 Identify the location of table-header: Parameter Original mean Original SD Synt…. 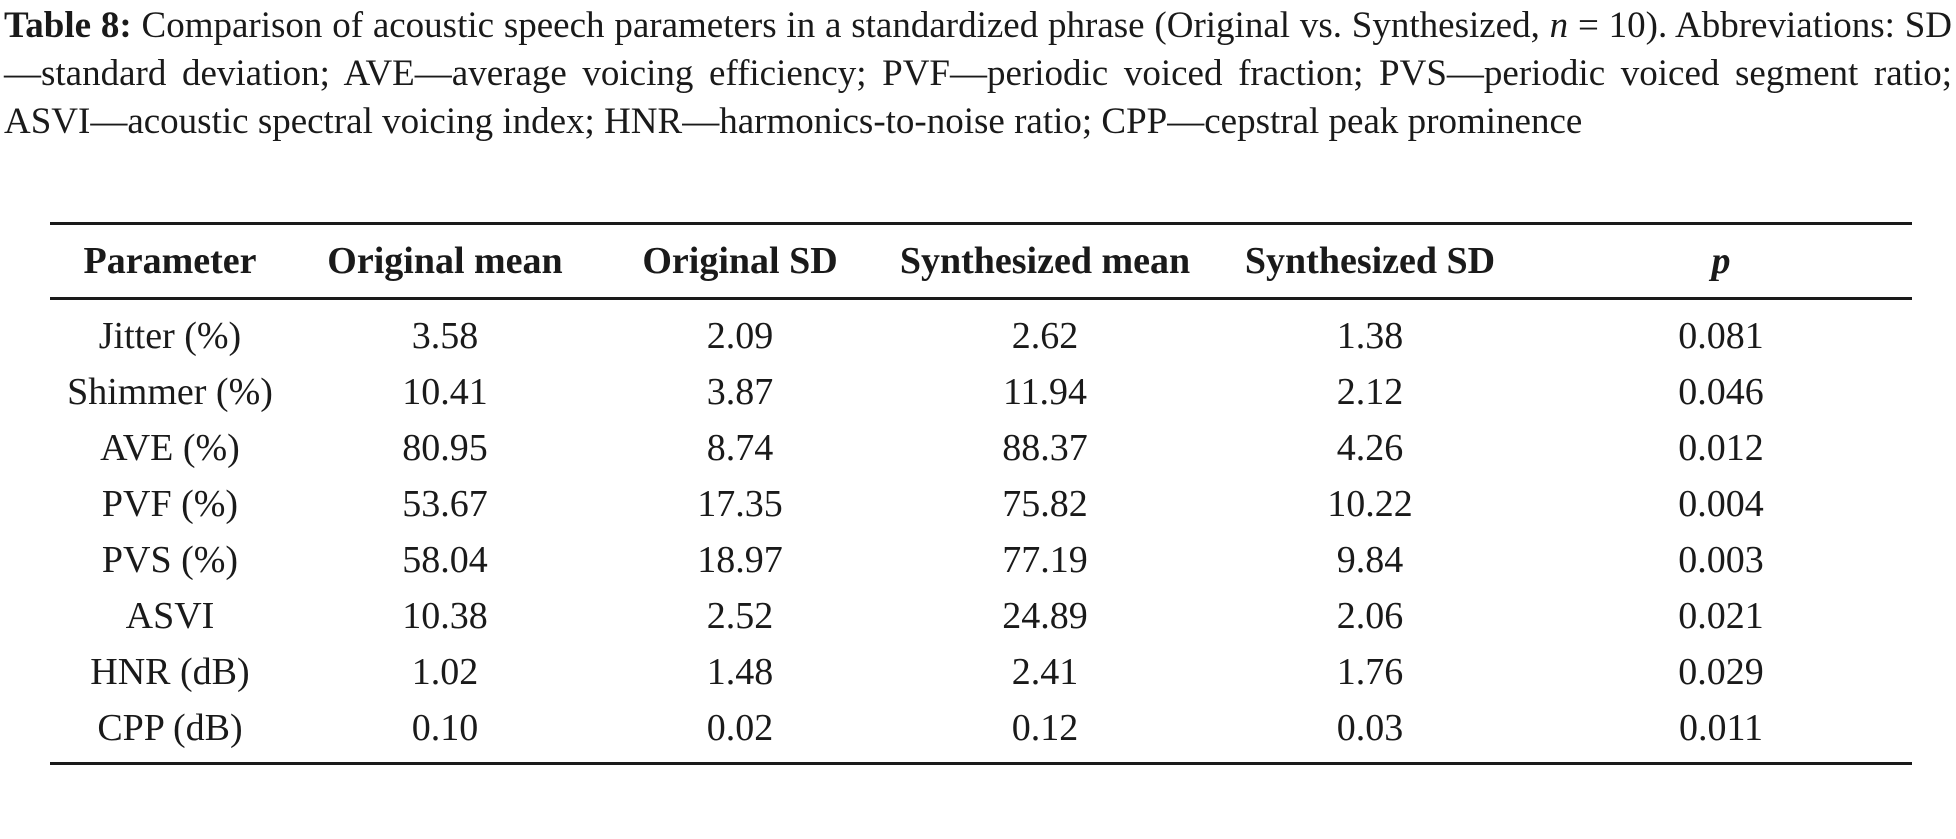
(981, 261).